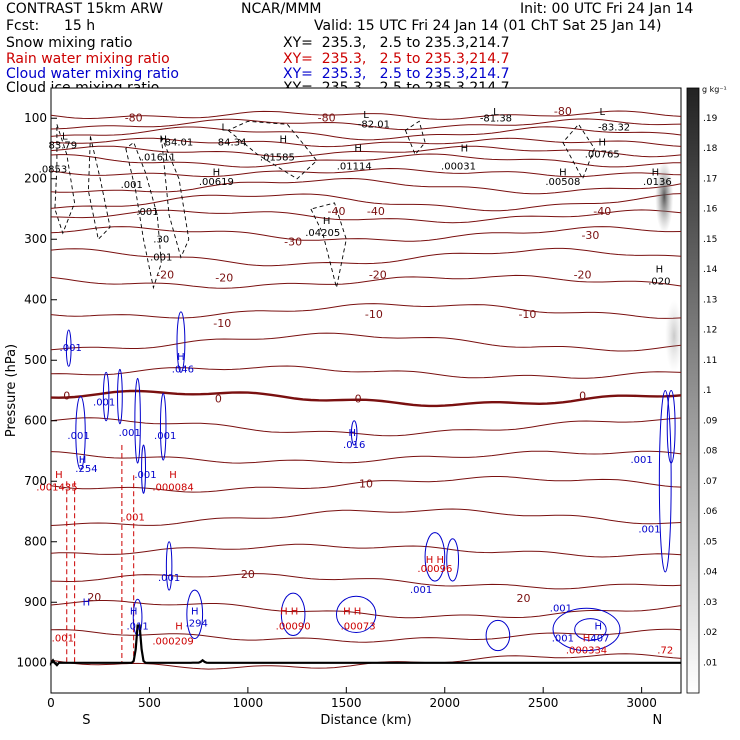  What do you see at coordinates (710, 270) in the screenshot?
I see `colorbar-tick-label: .14` at bounding box center [710, 270].